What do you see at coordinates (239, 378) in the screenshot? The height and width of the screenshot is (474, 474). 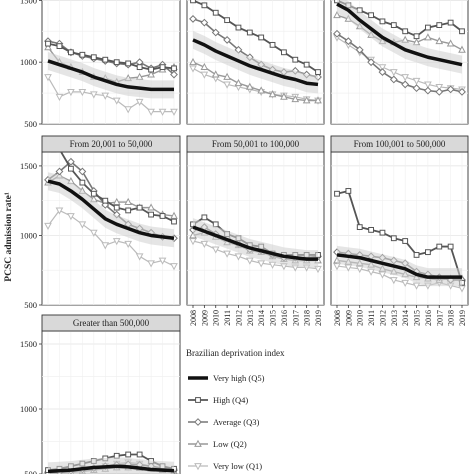 I see `legend-label: Very high (Q5)` at bounding box center [239, 378].